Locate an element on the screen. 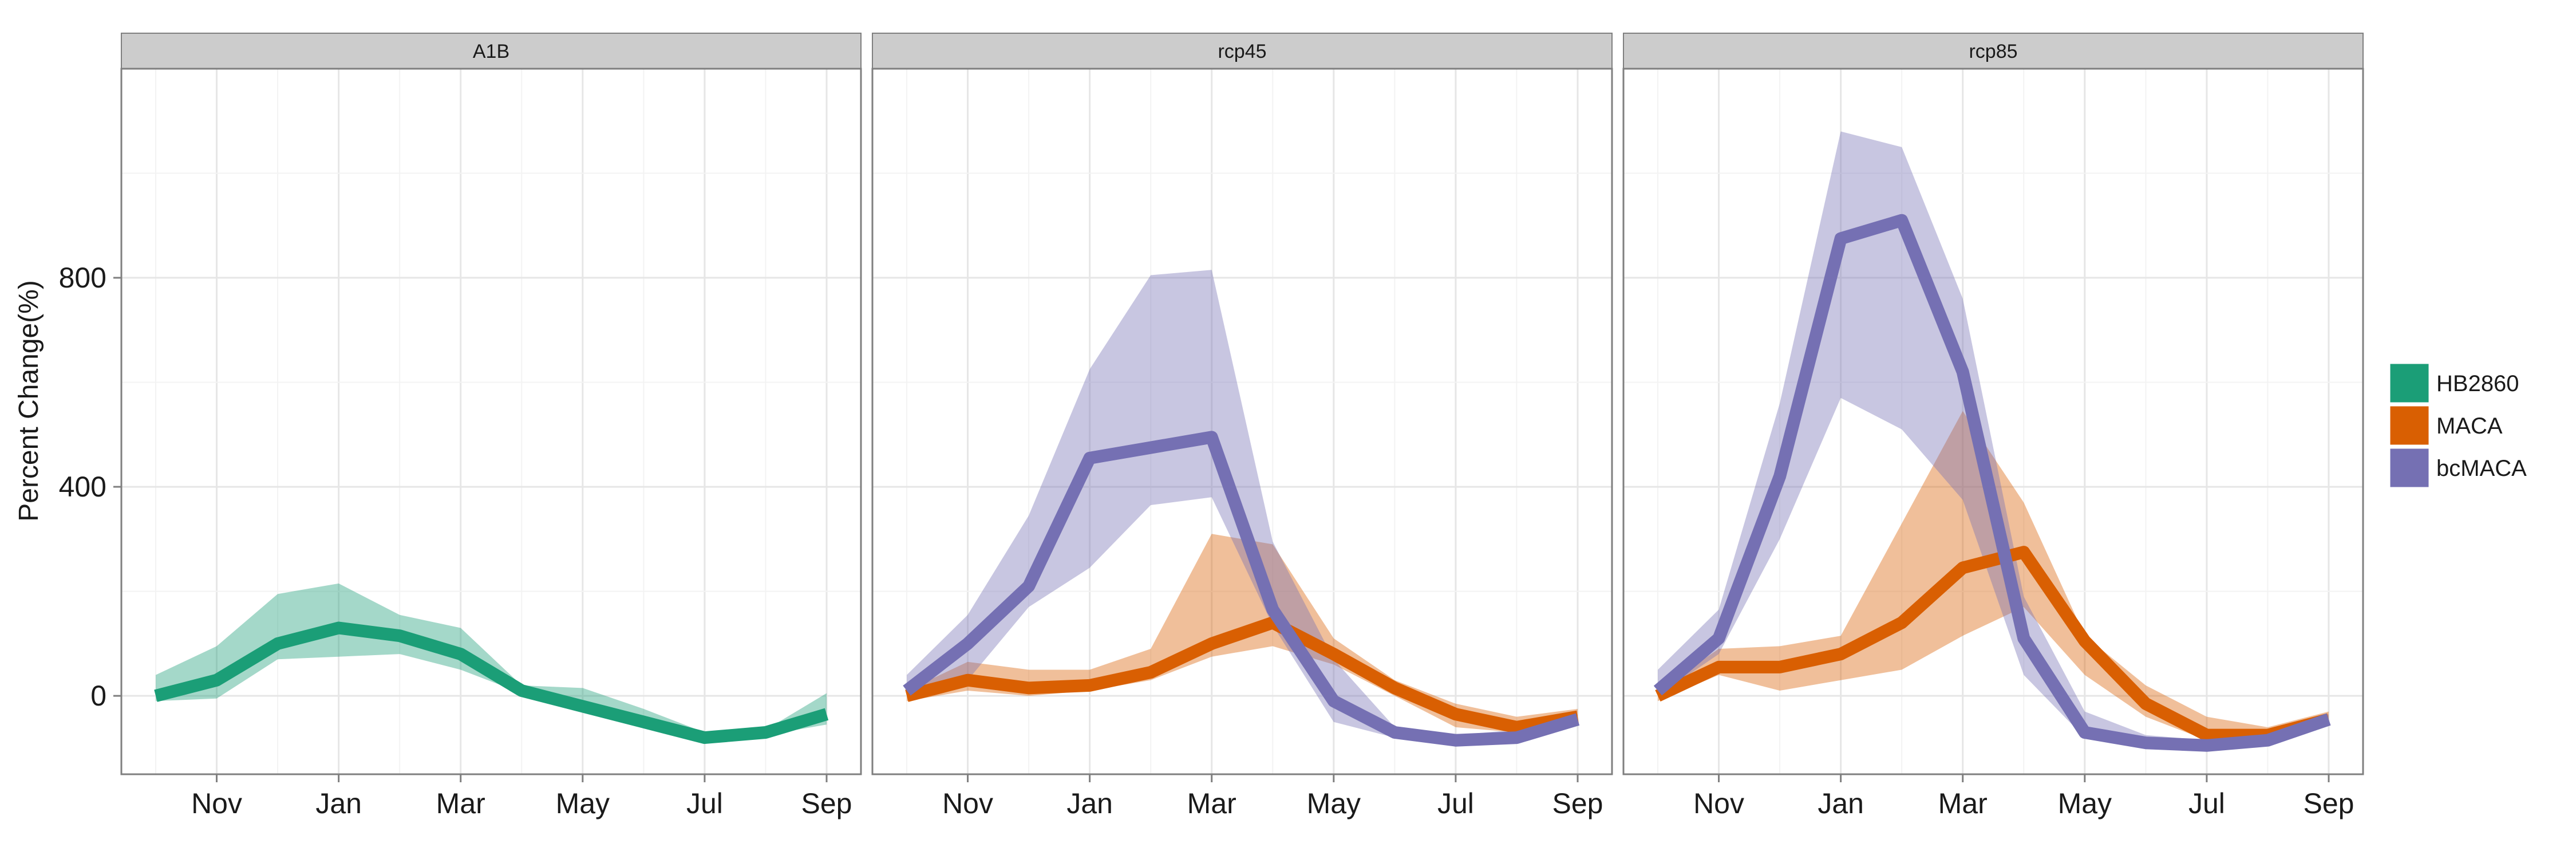 Image resolution: width=2576 pixels, height=859 pixels. ribbon-HB2860 is located at coordinates (491, 661).